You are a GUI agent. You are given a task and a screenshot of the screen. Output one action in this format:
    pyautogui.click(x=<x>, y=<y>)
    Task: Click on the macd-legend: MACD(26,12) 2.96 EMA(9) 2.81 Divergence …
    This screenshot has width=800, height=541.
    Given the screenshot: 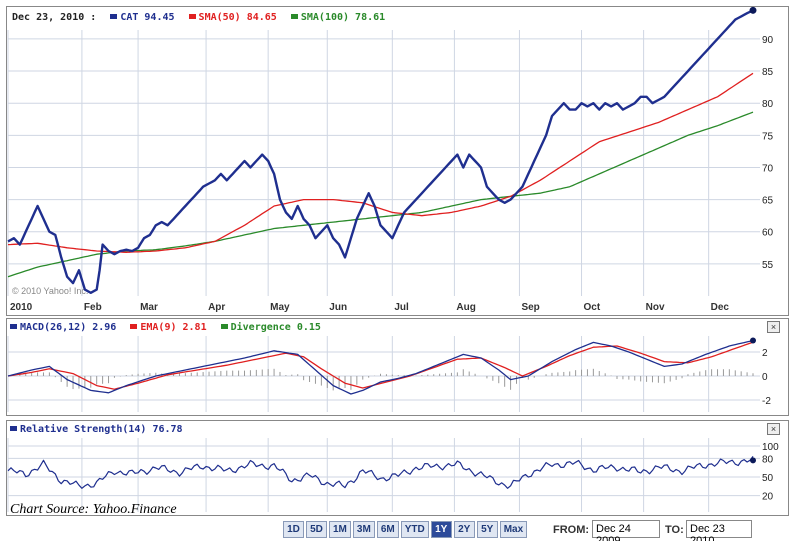 What is the action you would take?
    pyautogui.click(x=163, y=327)
    